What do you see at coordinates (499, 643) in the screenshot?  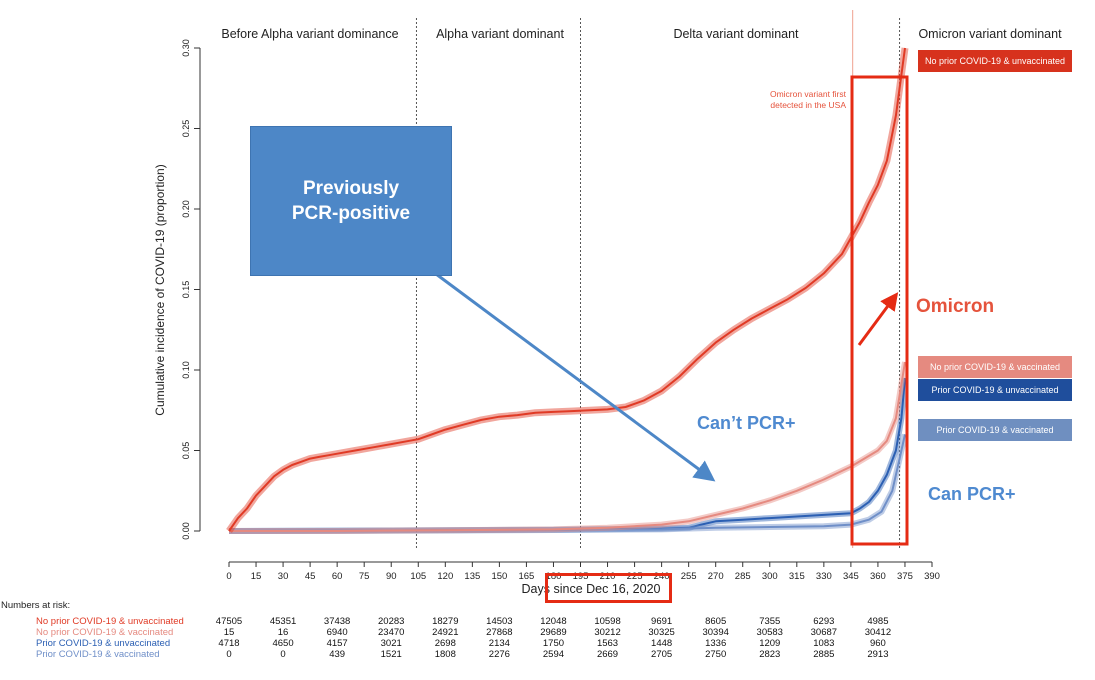 I see `risk-cell: 2134` at bounding box center [499, 643].